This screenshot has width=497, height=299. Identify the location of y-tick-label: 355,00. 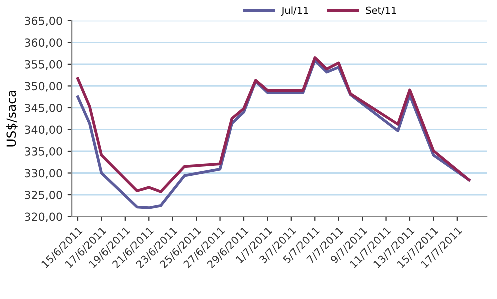
(43, 65).